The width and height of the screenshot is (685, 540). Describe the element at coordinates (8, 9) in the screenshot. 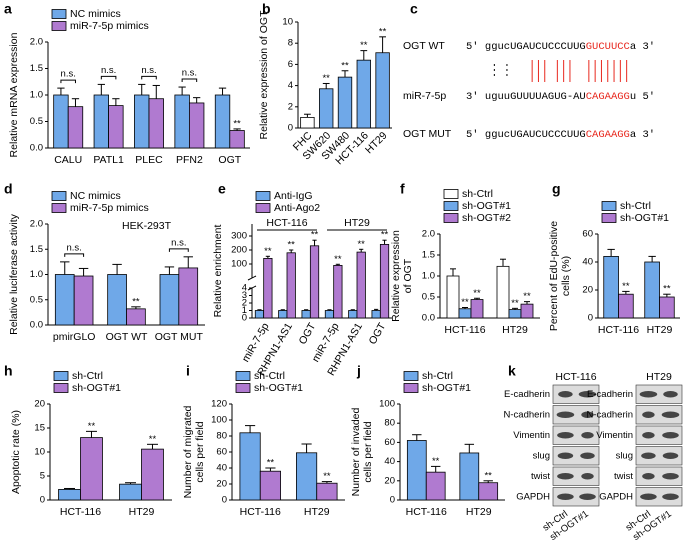

I see `panel-letter: a` at that location.